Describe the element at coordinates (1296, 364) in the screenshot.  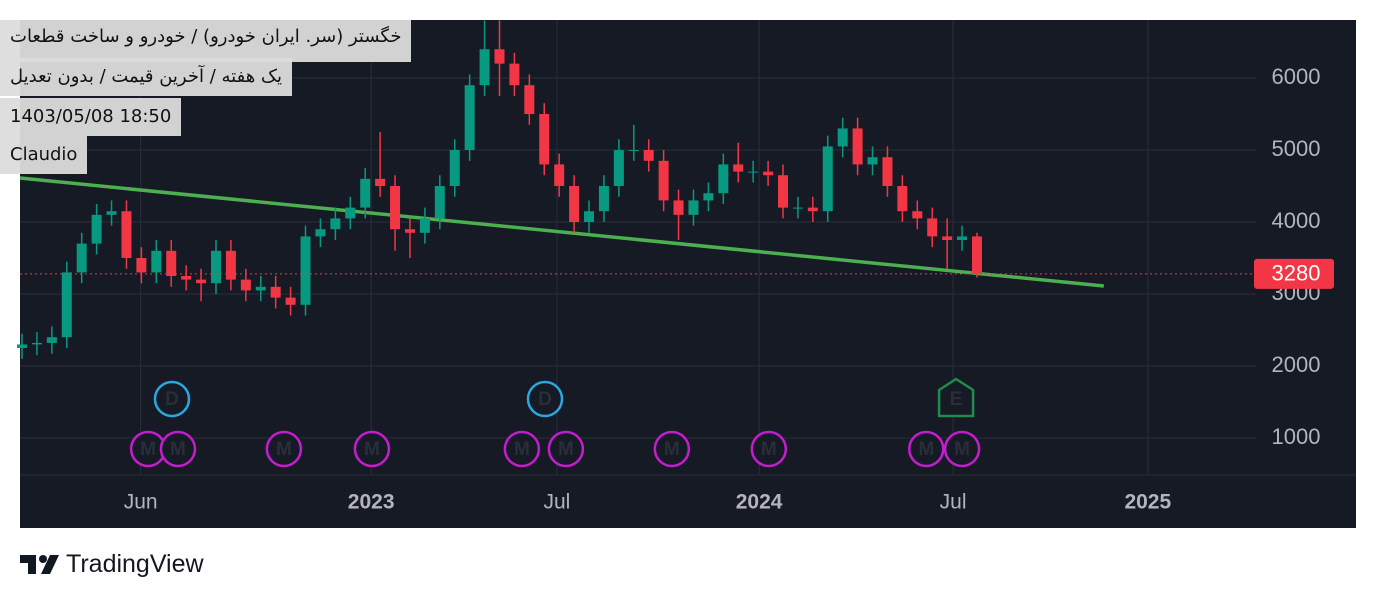
I see `y-tick-label: 2000` at that location.